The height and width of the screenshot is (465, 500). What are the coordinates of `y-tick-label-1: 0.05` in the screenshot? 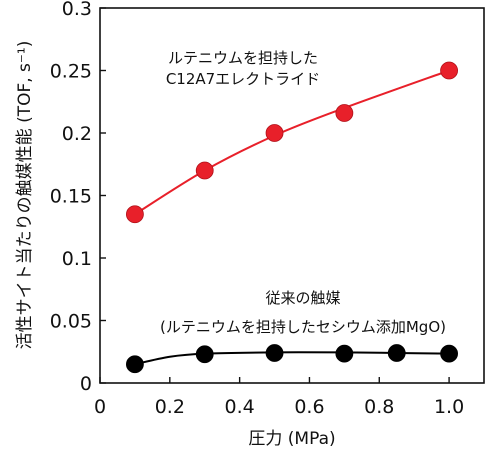 It's located at (71, 322).